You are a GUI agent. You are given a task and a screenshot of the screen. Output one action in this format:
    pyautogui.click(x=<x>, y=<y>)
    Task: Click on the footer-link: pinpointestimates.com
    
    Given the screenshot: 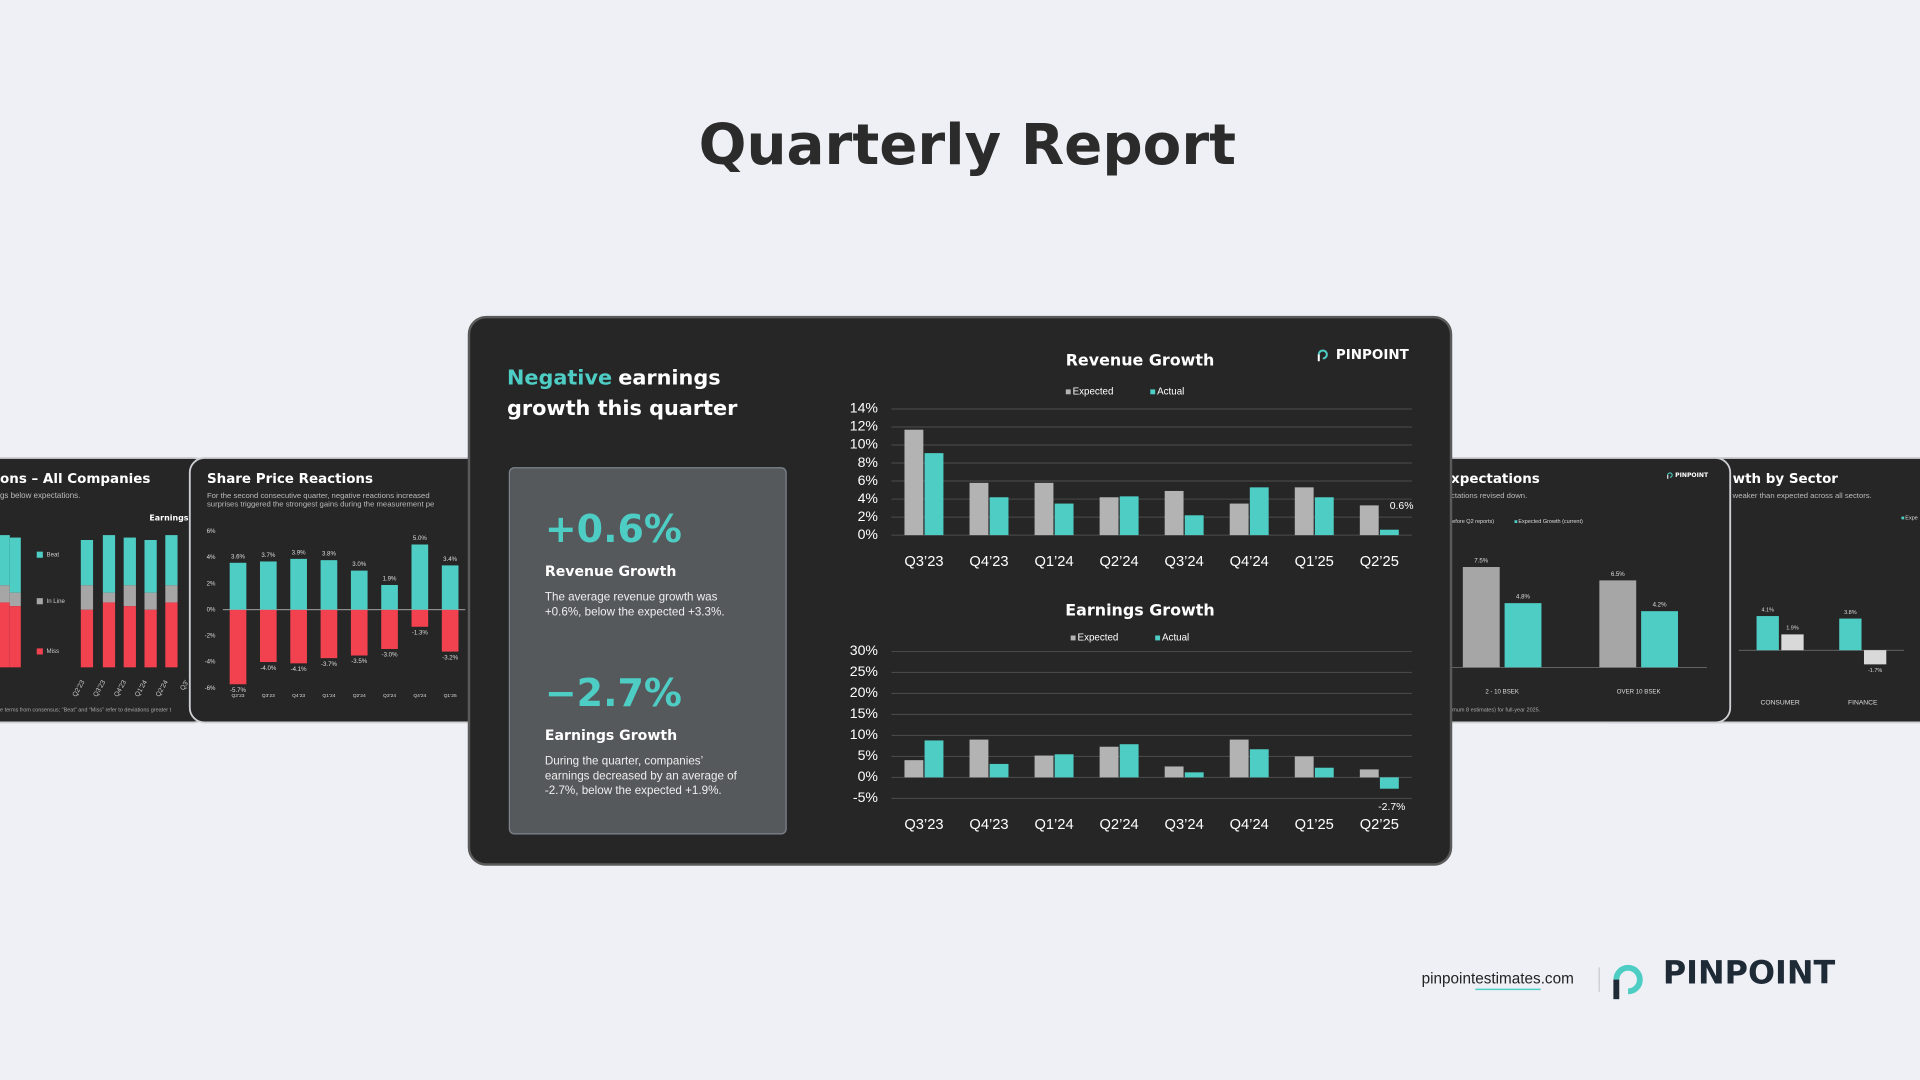 What is the action you would take?
    pyautogui.click(x=1498, y=979)
    